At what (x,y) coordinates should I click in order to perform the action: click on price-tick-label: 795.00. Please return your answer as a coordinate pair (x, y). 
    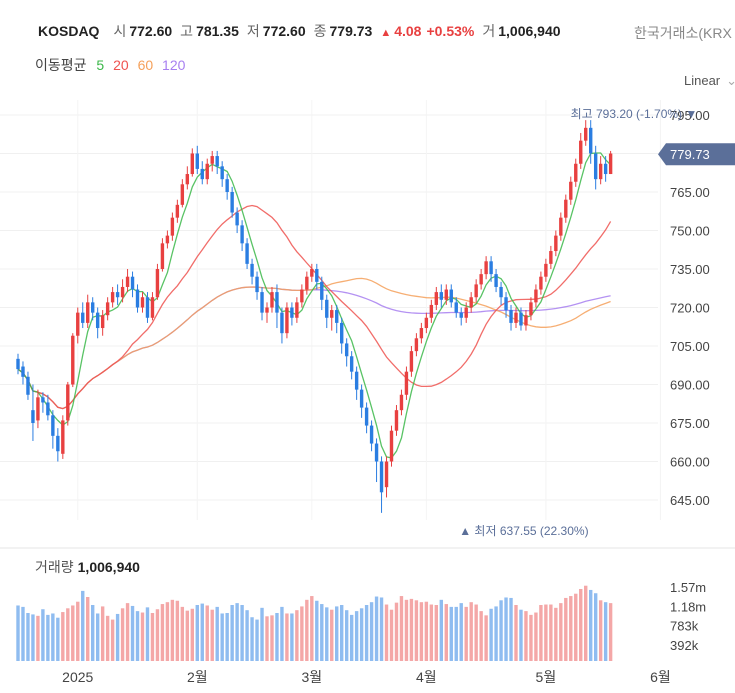
    Looking at the image, I should click on (690, 115).